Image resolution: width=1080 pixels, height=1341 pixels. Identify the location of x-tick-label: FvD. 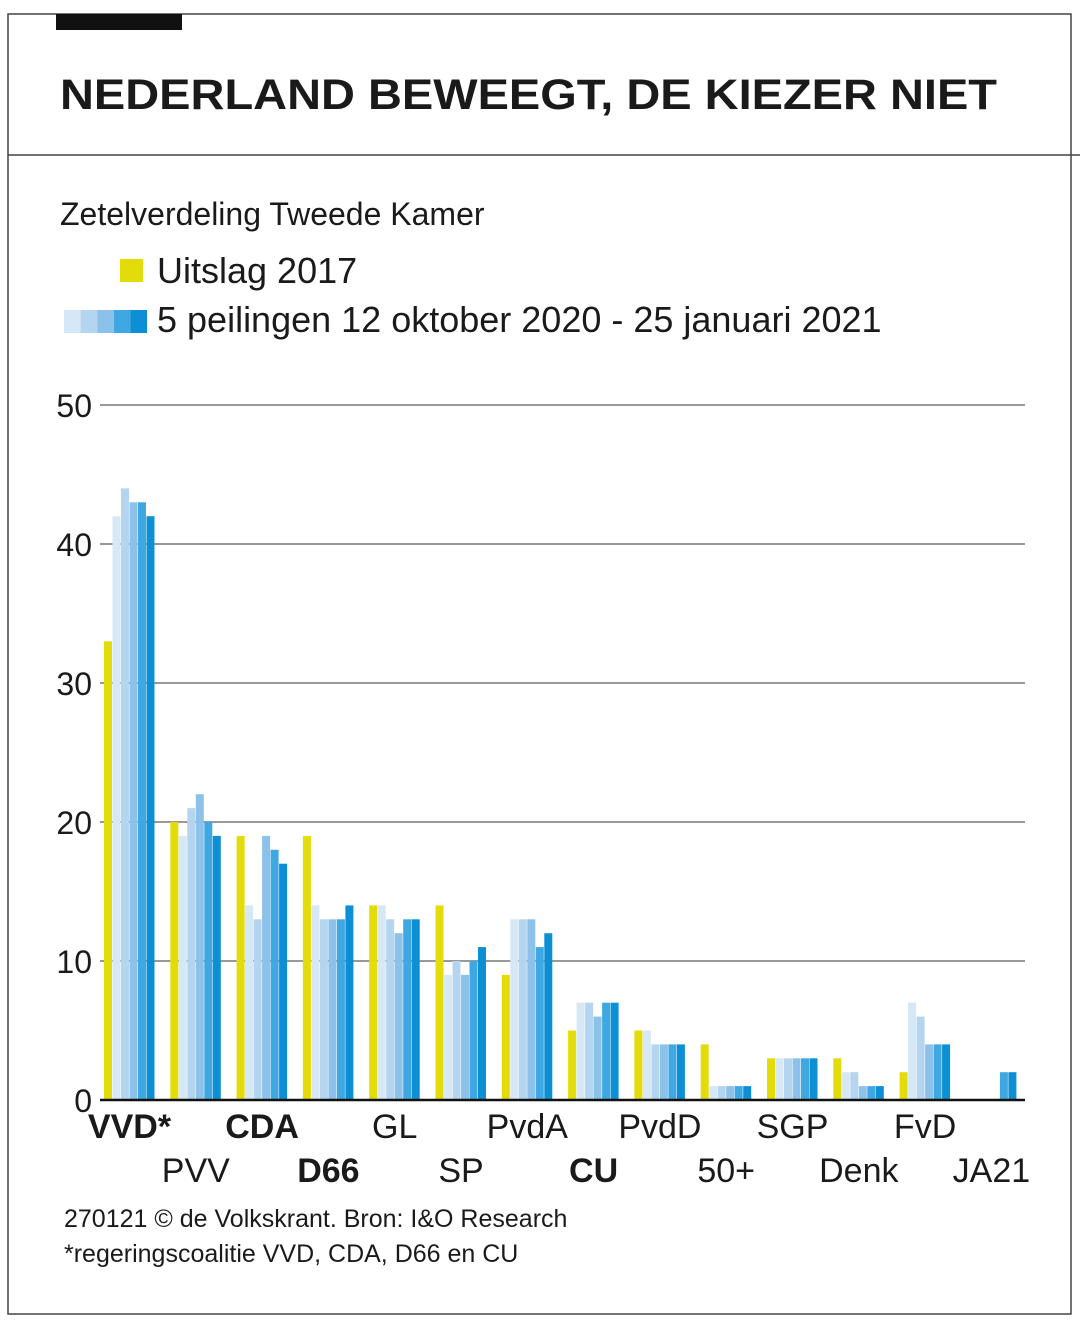
(925, 1127).